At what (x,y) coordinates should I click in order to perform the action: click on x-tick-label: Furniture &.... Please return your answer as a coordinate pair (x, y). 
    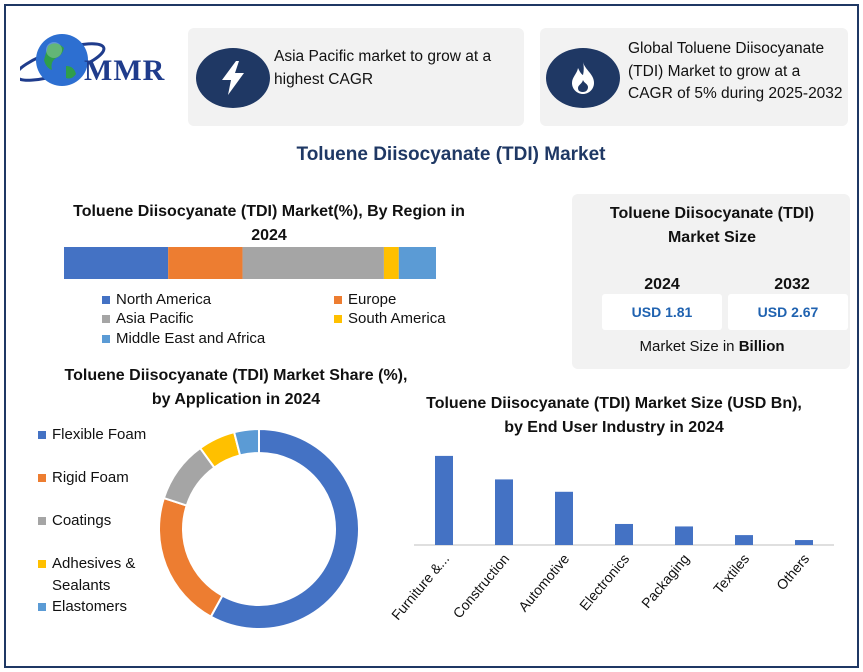
    Looking at the image, I should click on (420, 587).